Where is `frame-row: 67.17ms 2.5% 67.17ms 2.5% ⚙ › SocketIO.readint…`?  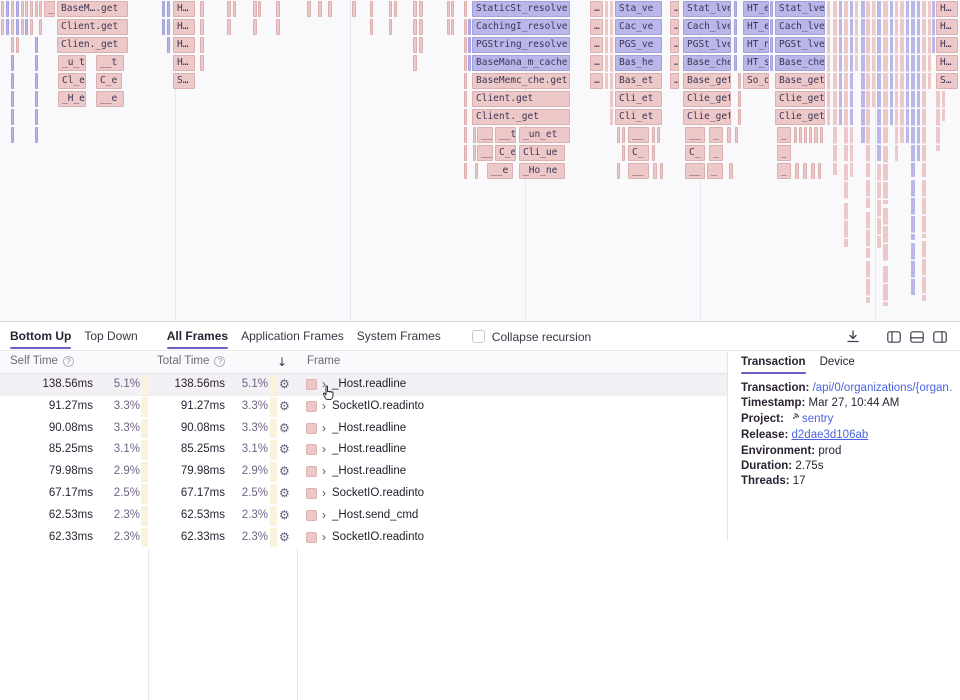
frame-row: 67.17ms 2.5% 67.17ms 2.5% ⚙ › SocketIO.readint… is located at coordinates (363, 493).